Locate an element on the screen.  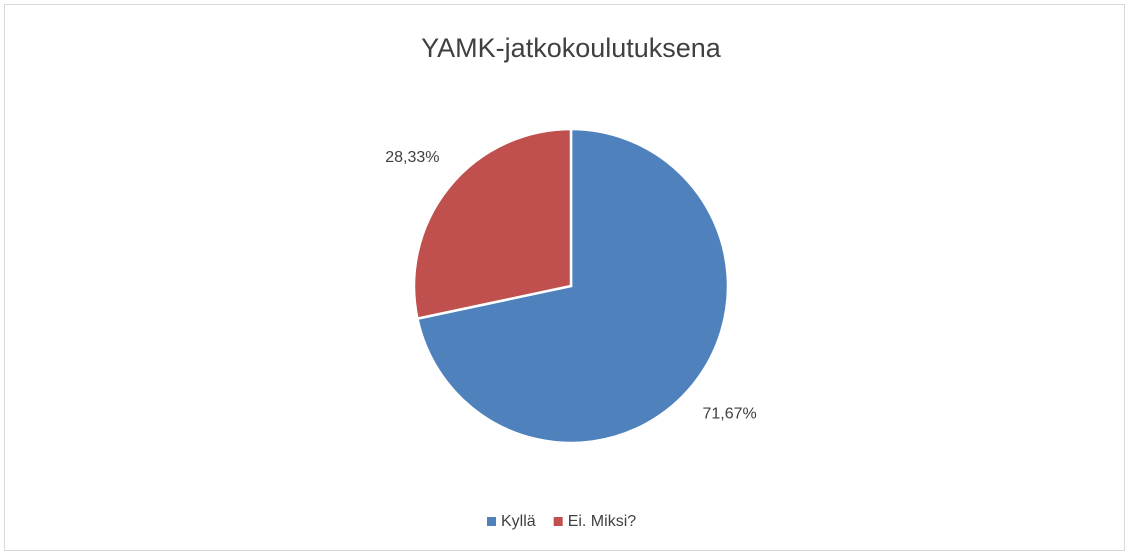
chart-title: YAMK-jatkokoulutuksena is located at coordinates (571, 48).